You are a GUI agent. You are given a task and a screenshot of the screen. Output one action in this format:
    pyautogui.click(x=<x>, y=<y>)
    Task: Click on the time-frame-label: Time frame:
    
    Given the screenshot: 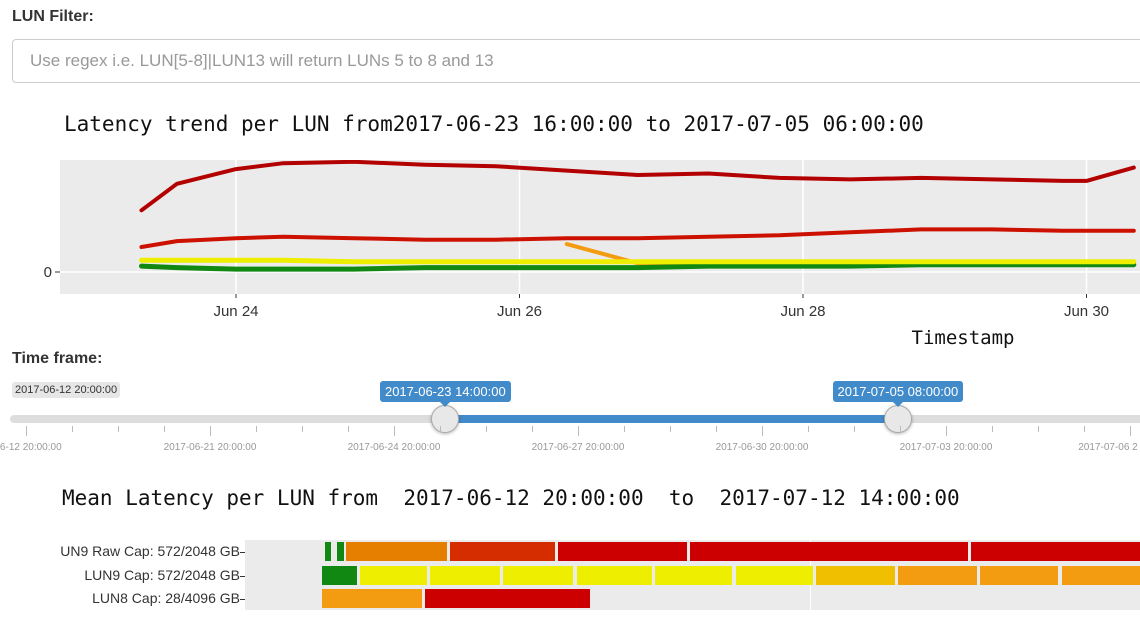 What is the action you would take?
    pyautogui.click(x=57, y=358)
    